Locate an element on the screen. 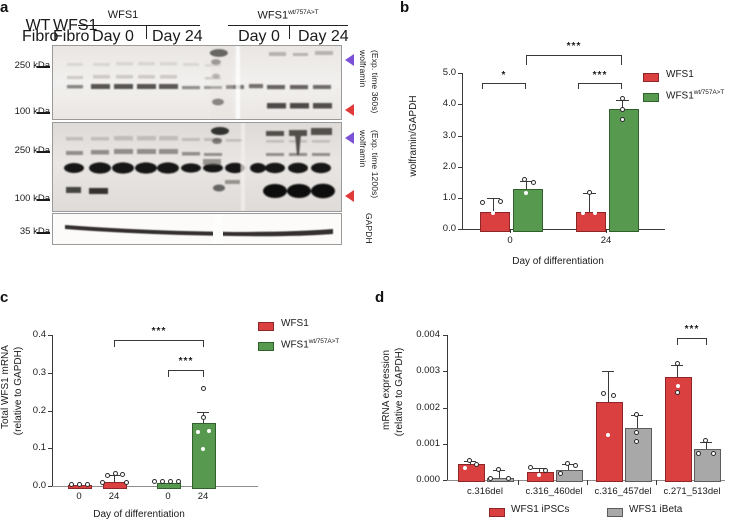 Image resolution: width=755 pixels, height=527 pixels. errorcap-c316-460del-ipscs is located at coordinates (539, 468).